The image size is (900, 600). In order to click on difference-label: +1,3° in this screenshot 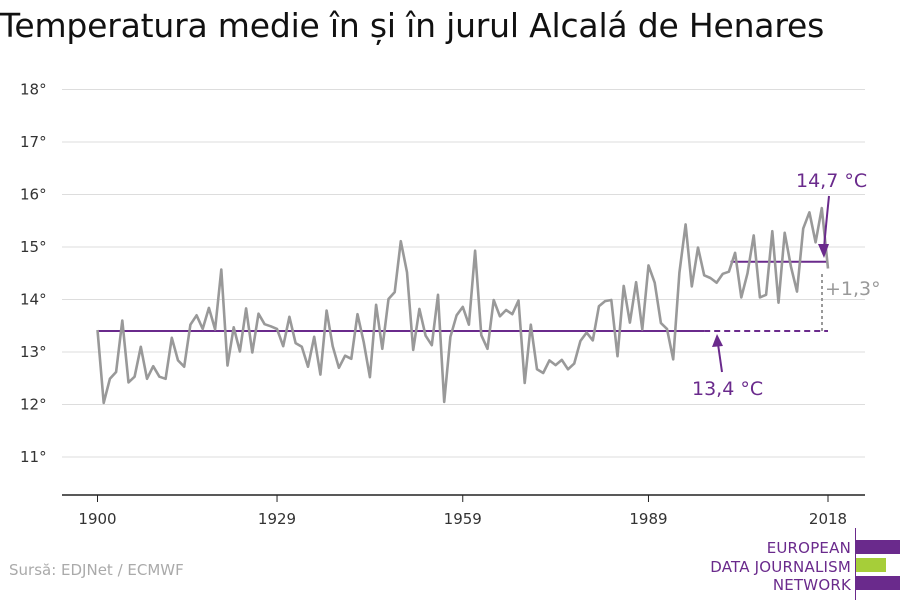, I will do `click(853, 289)`.